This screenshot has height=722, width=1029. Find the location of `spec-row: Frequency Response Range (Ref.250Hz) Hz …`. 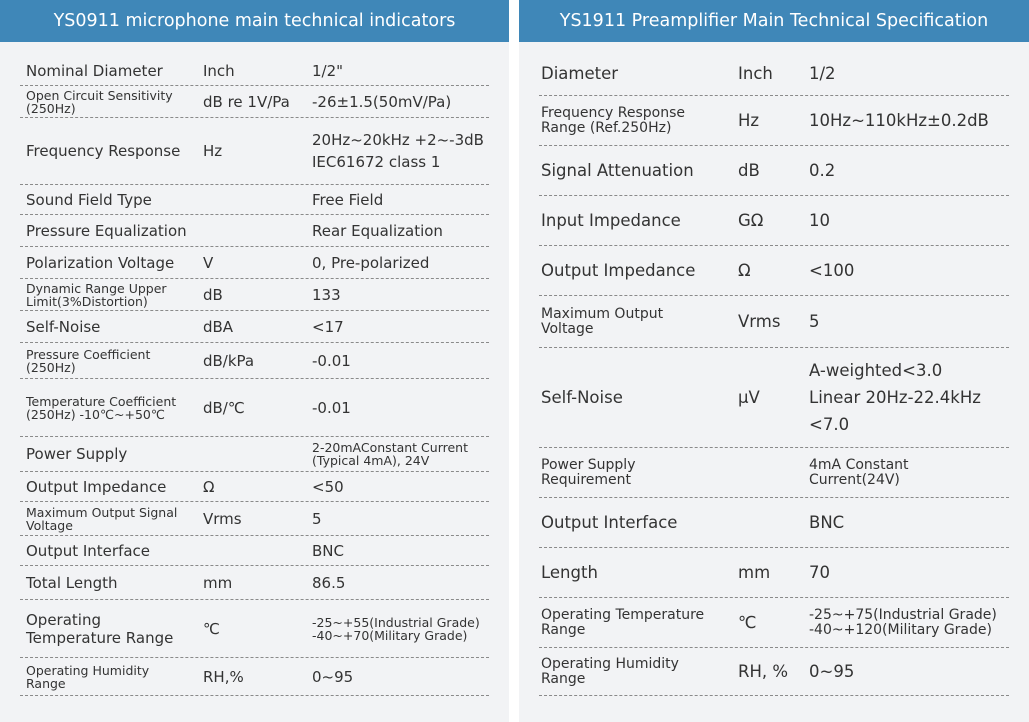

spec-row: Frequency Response Range (Ref.250Hz) Hz … is located at coordinates (774, 121).